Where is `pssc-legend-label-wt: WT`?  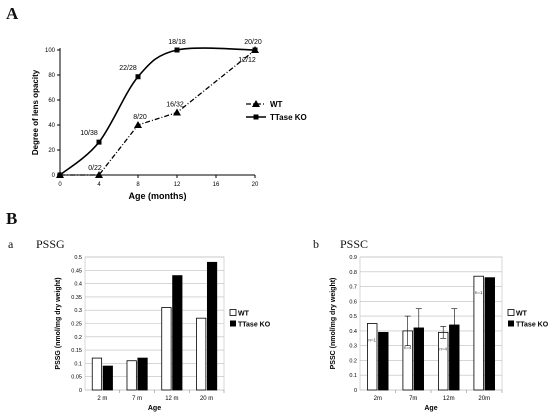
pssc-legend-label-wt: WT is located at coordinates (522, 314).